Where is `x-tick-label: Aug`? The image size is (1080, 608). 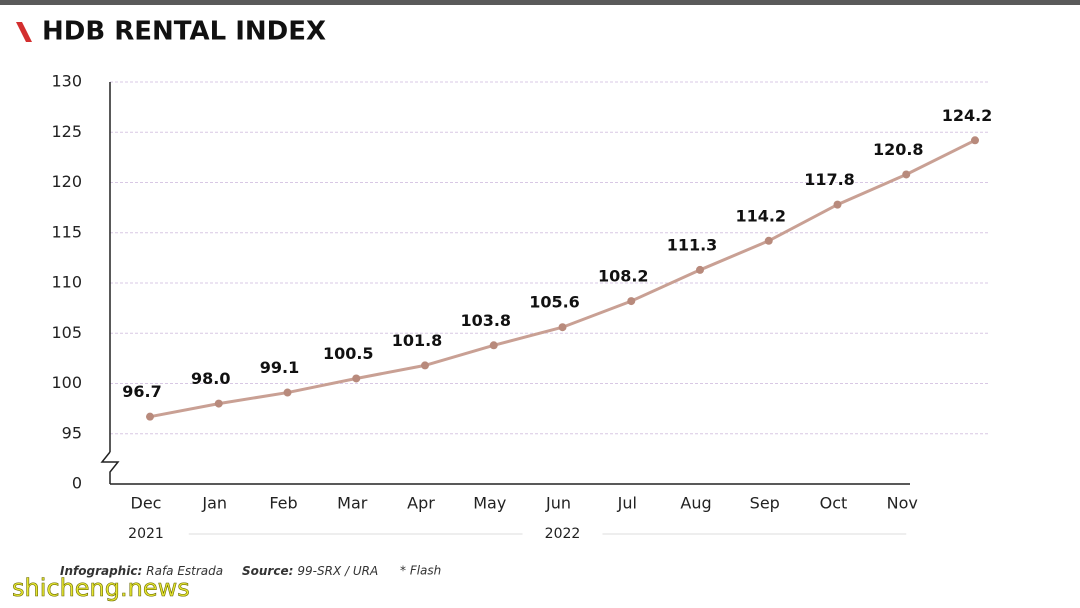
x-tick-label: Aug is located at coordinates (695, 503).